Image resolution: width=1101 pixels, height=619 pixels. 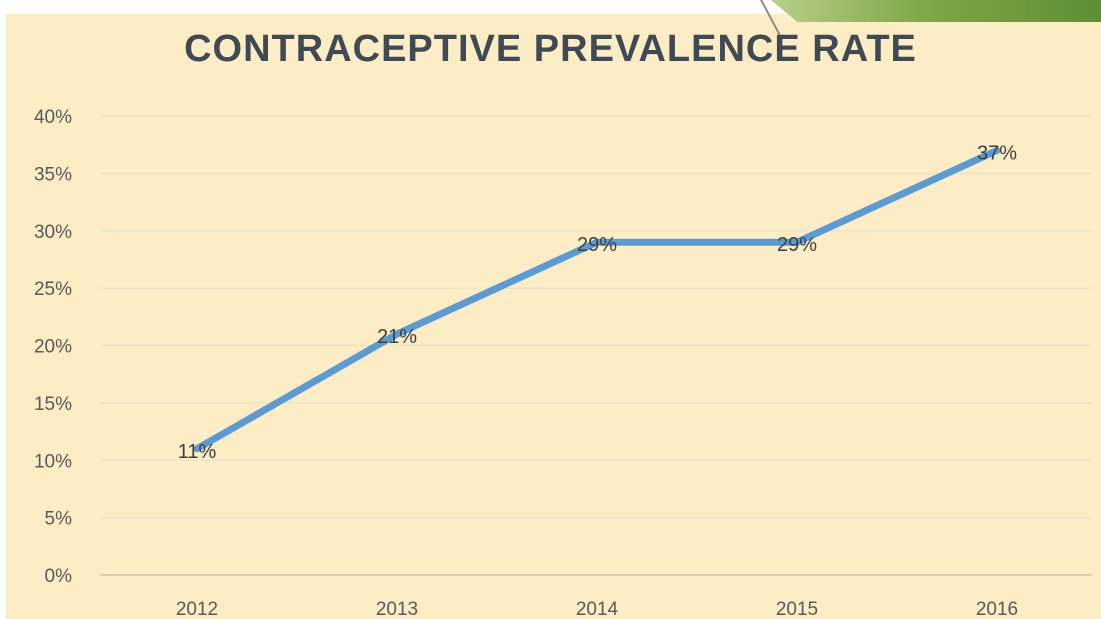 I want to click on x-tick-label: 2013, so click(x=397, y=609).